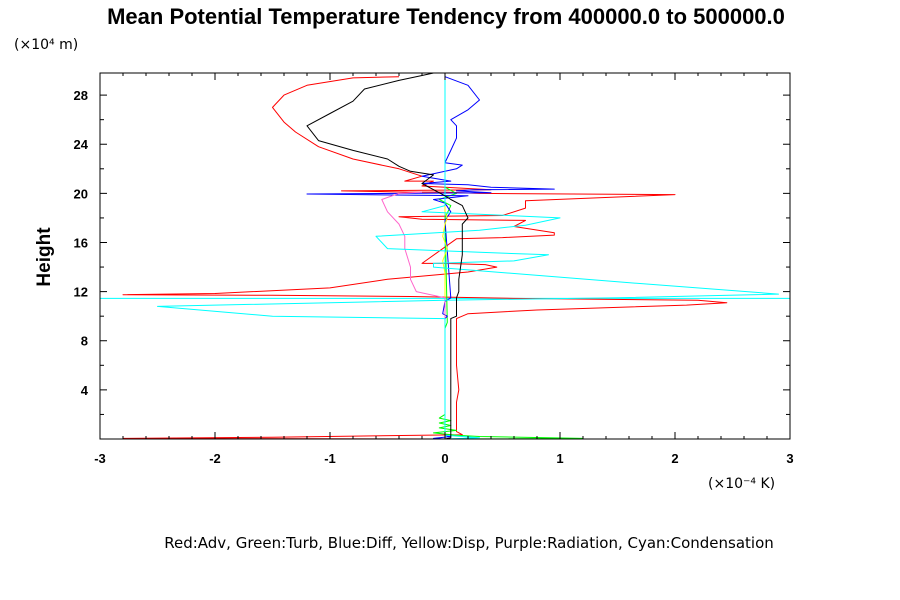  I want to click on x-tick-label: -2, so click(215, 458).